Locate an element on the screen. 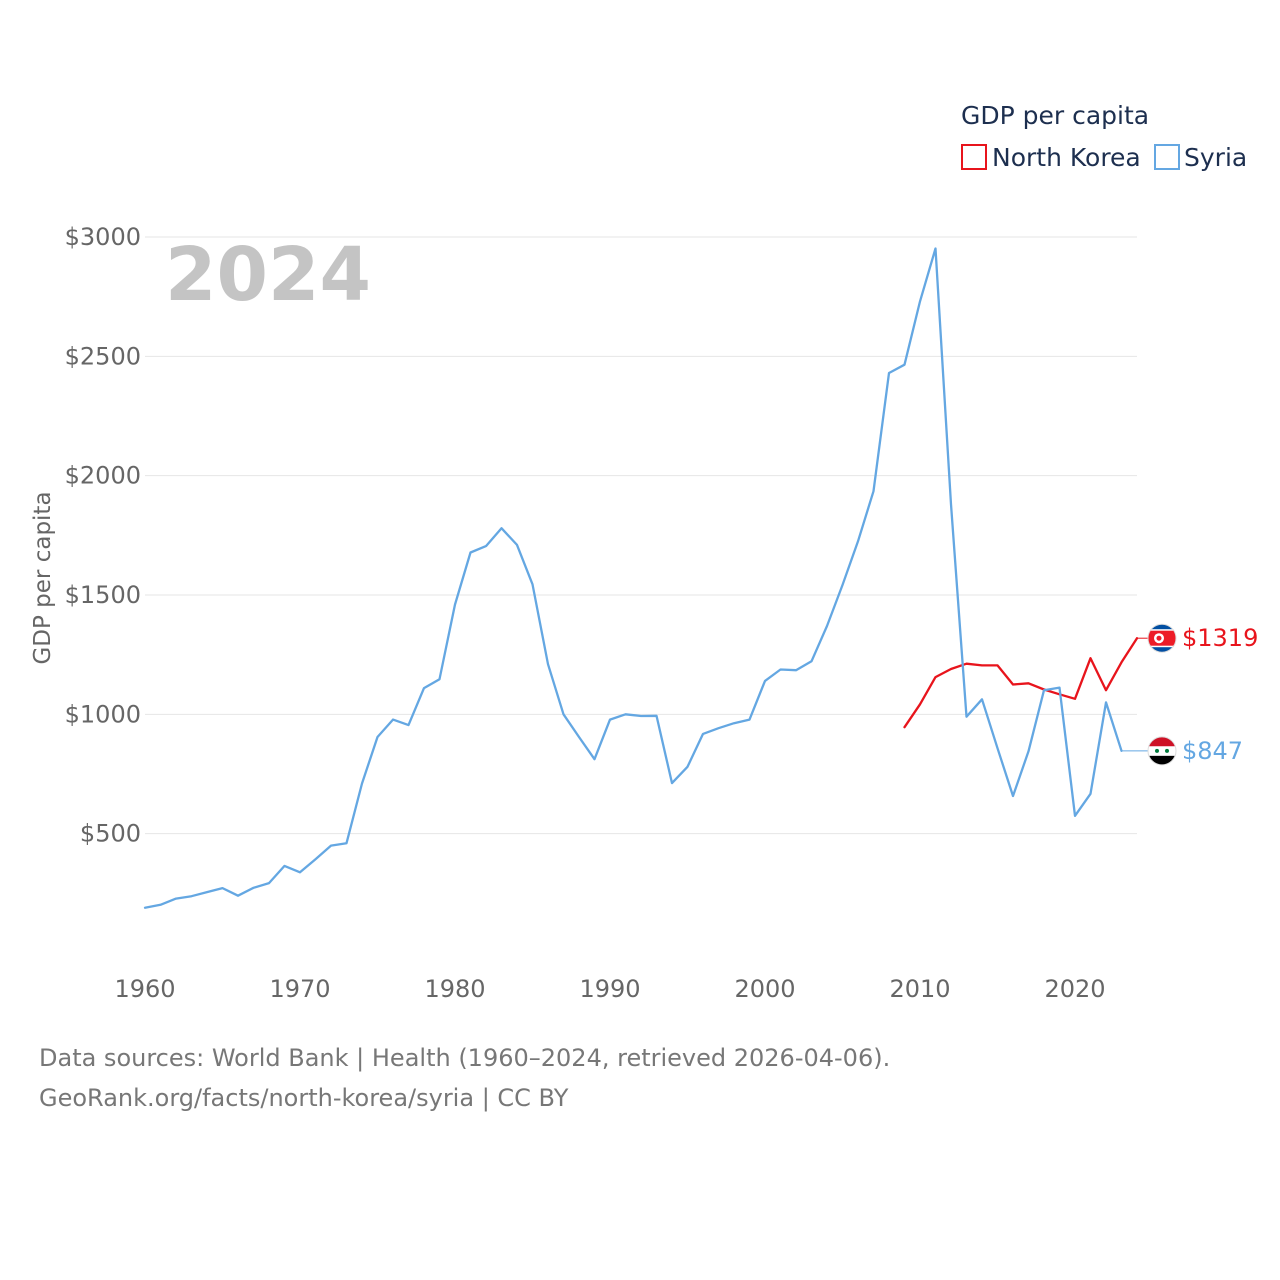 This screenshot has width=1280, height=1280. y-tick-label: $1000 is located at coordinates (103, 714).